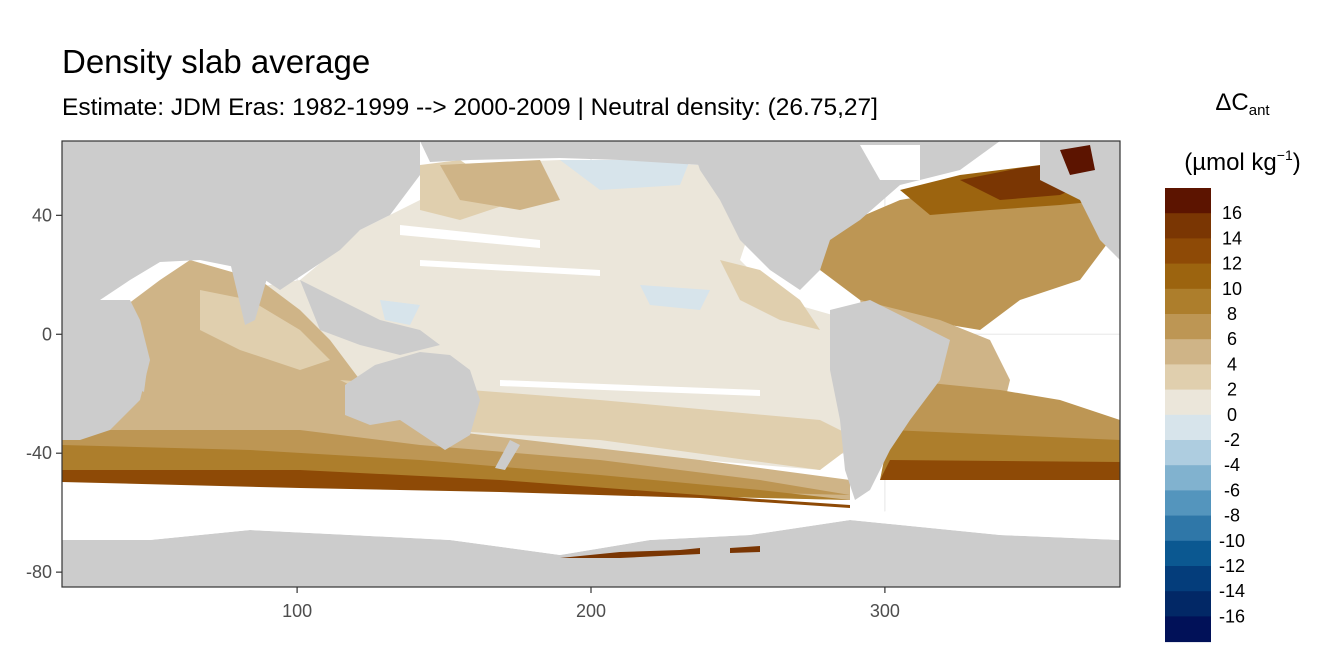 The image size is (1344, 672). I want to click on legend-label-3: 10, so click(1232, 289).